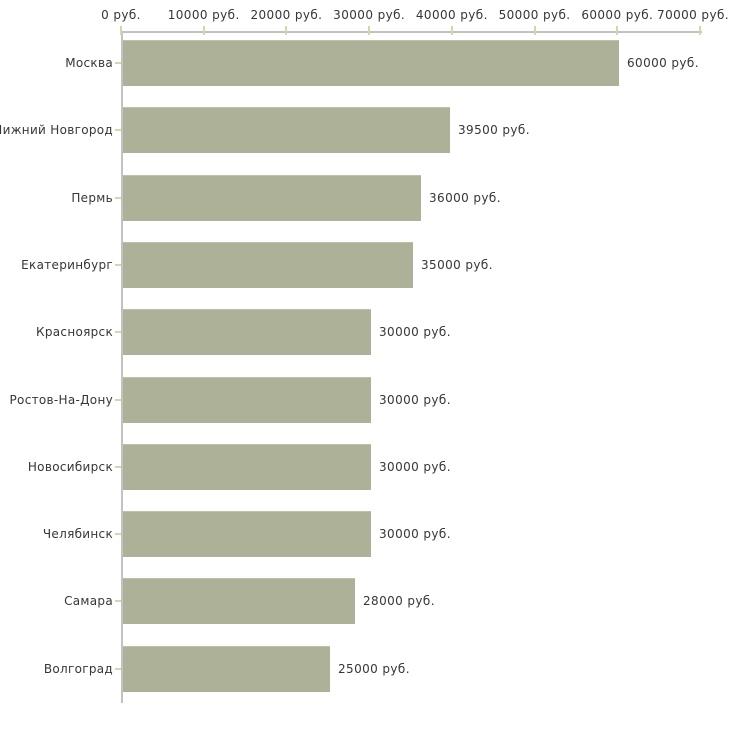 This screenshot has width=730, height=730. What do you see at coordinates (617, 15) in the screenshot?
I see `x-axis-tick-label: 60000 руб.` at bounding box center [617, 15].